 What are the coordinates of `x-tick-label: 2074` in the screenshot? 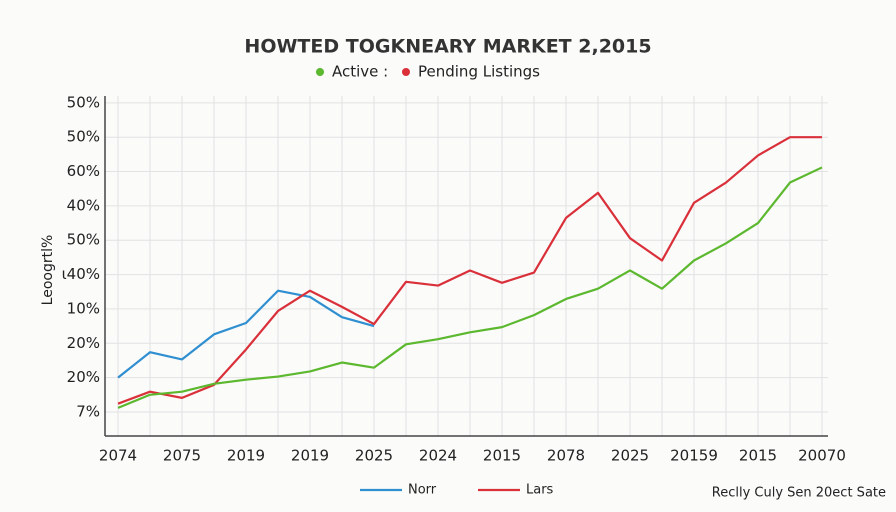 It's located at (118, 456).